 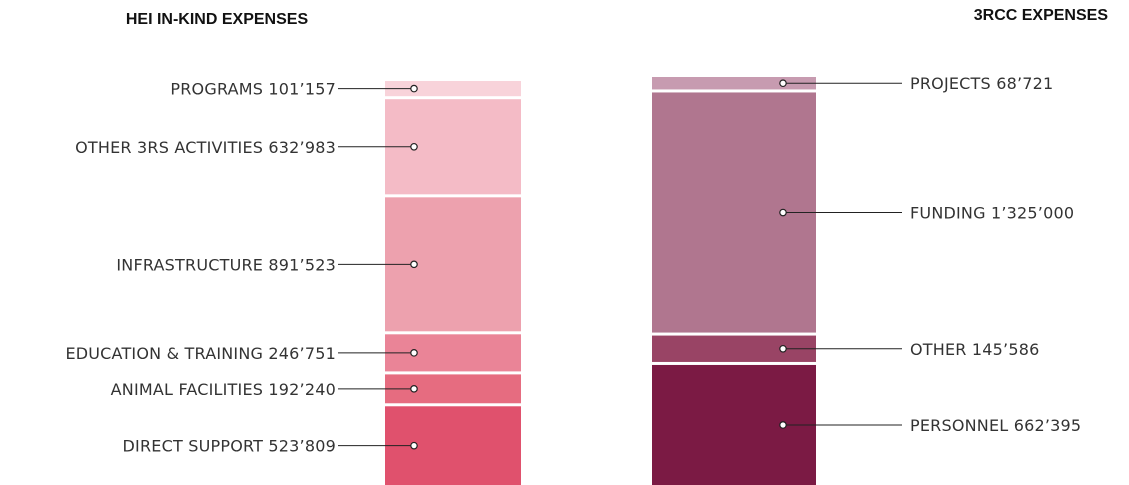 I want to click on segment-name: PROJECTS, so click(x=950, y=83).